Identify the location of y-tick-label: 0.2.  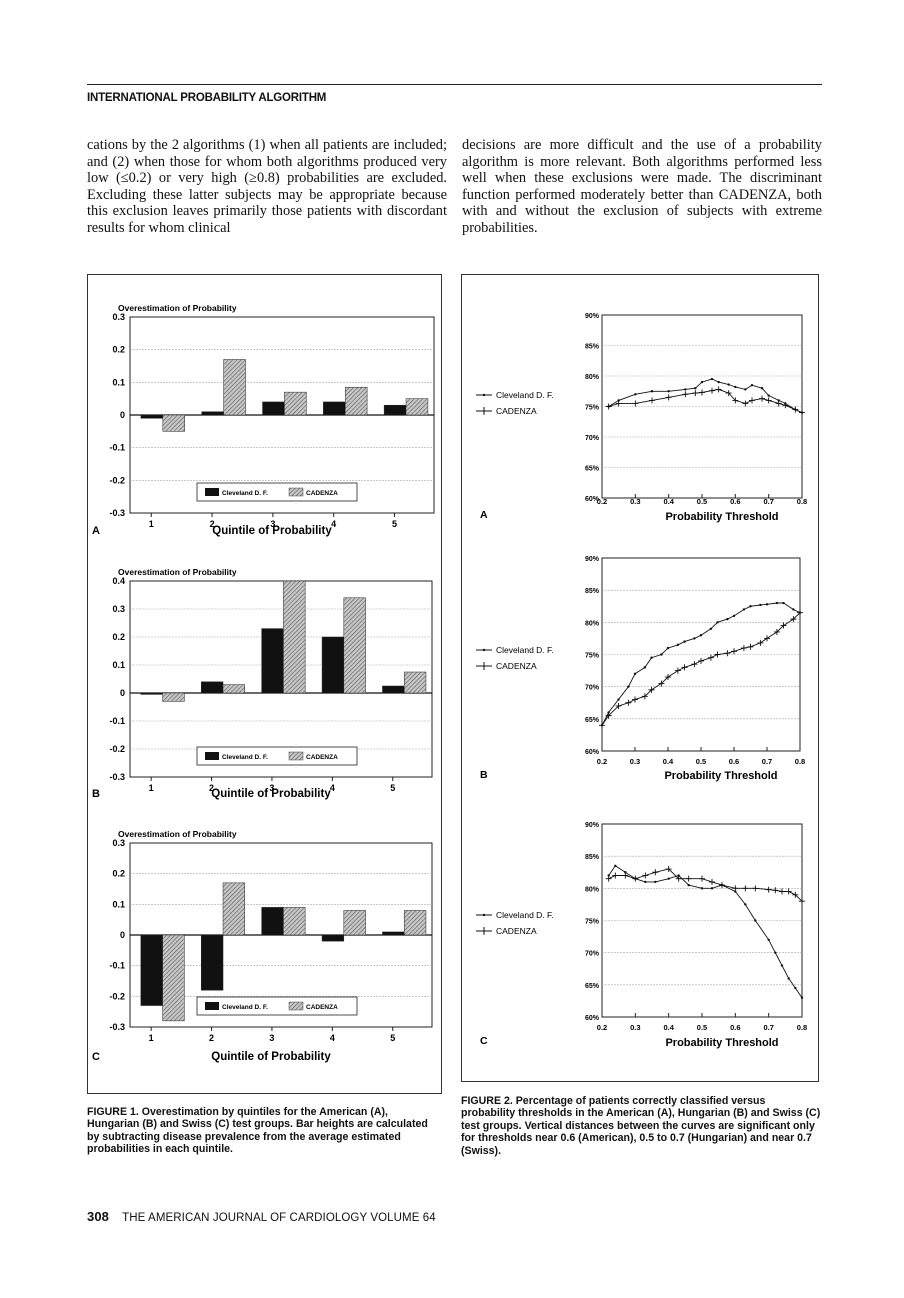
(118, 874).